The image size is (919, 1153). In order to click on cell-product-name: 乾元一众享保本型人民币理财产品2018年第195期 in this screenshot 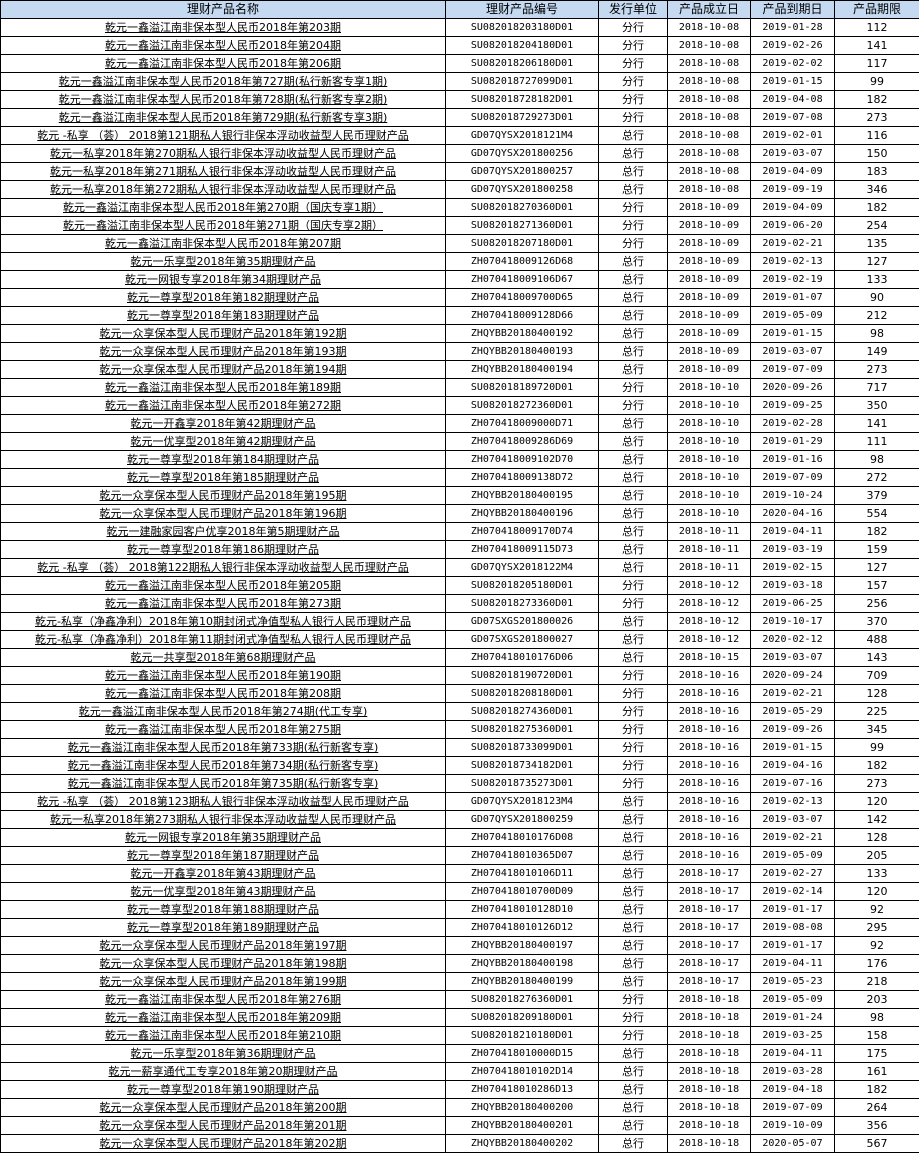, I will do `click(223, 496)`.